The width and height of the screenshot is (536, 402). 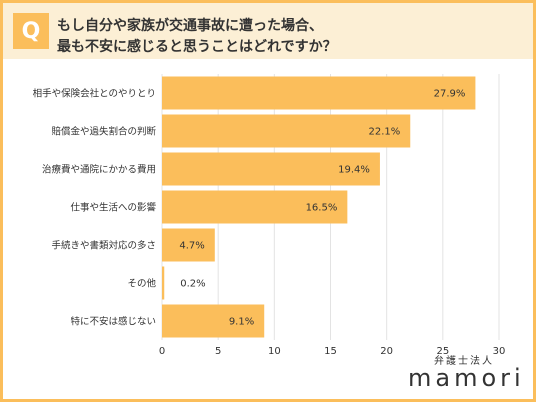 What do you see at coordinates (113, 208) in the screenshot?
I see `category-label: 仕事や生活への影響` at bounding box center [113, 208].